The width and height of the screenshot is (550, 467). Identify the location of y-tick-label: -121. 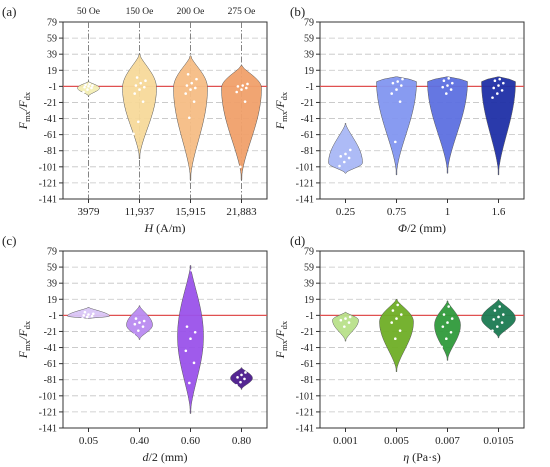
(305, 183).